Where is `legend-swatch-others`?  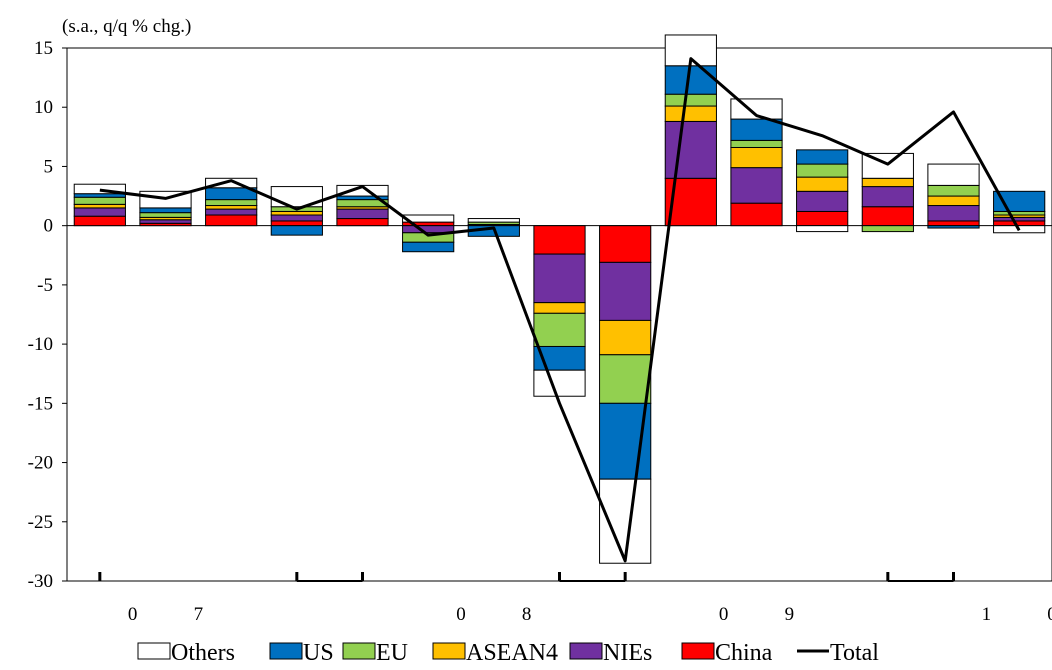 legend-swatch-others is located at coordinates (154, 651).